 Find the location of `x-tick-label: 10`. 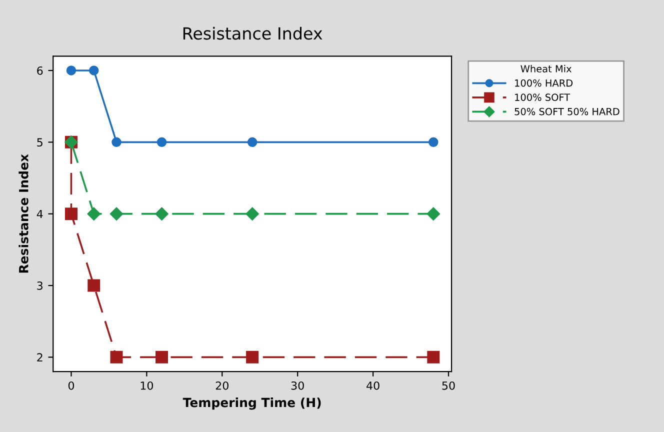

x-tick-label: 10 is located at coordinates (147, 385).